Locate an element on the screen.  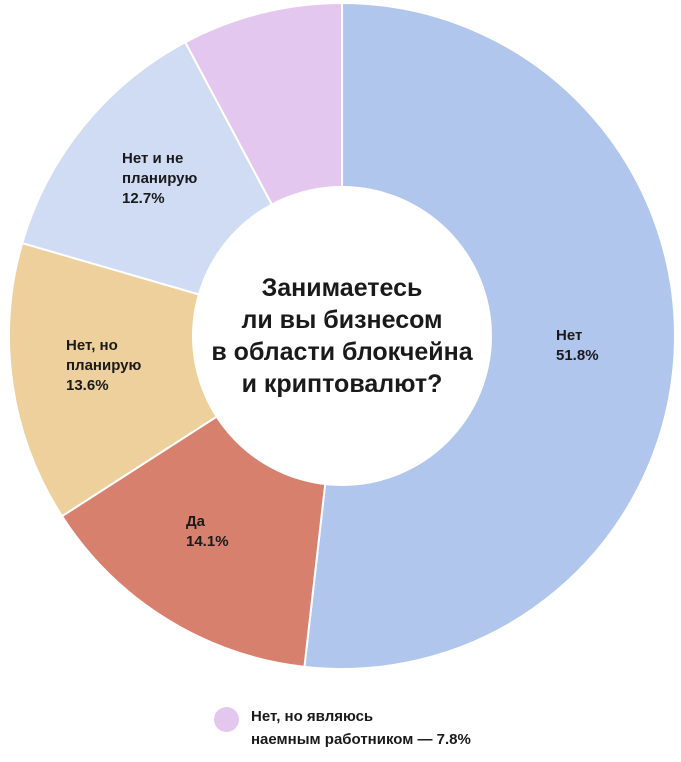
slice-label-line: Да is located at coordinates (196, 521).